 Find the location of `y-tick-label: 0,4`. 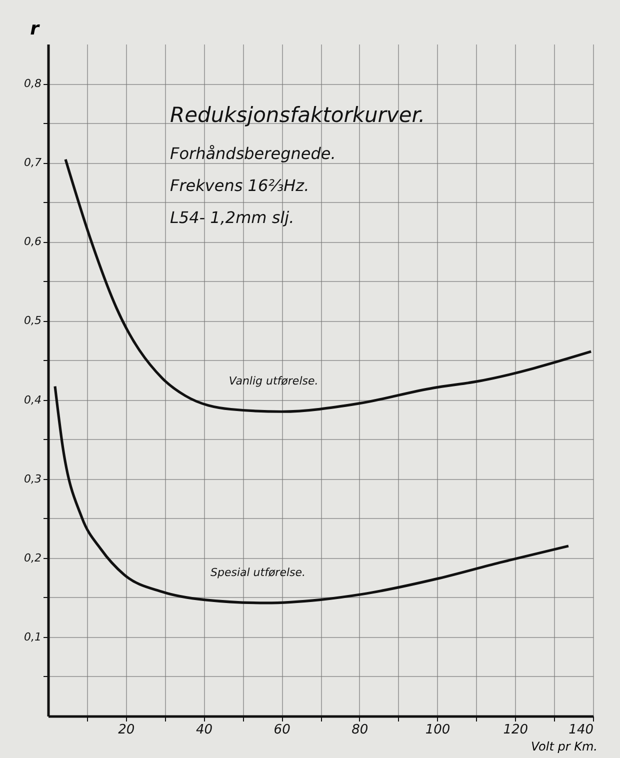

y-tick-label: 0,4 is located at coordinates (33, 399).